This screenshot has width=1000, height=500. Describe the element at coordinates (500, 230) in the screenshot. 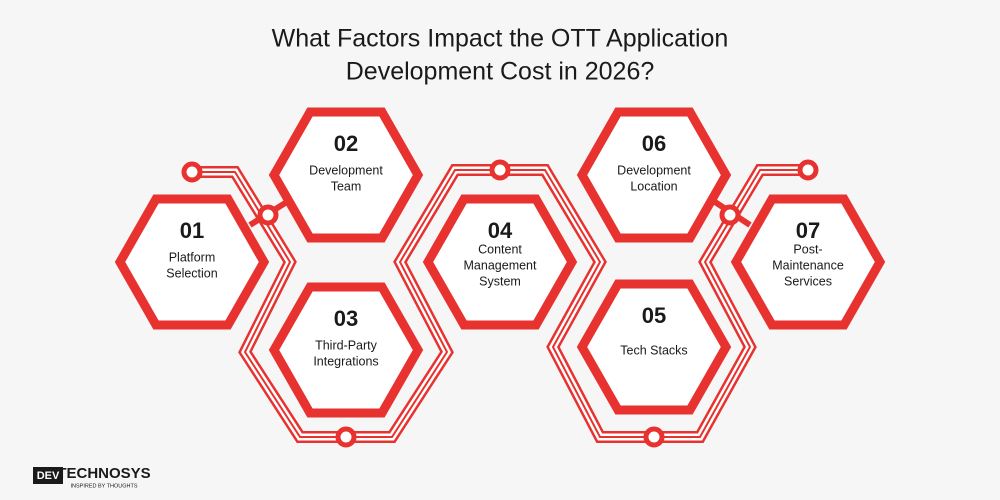

I see `node-number: 04` at that location.